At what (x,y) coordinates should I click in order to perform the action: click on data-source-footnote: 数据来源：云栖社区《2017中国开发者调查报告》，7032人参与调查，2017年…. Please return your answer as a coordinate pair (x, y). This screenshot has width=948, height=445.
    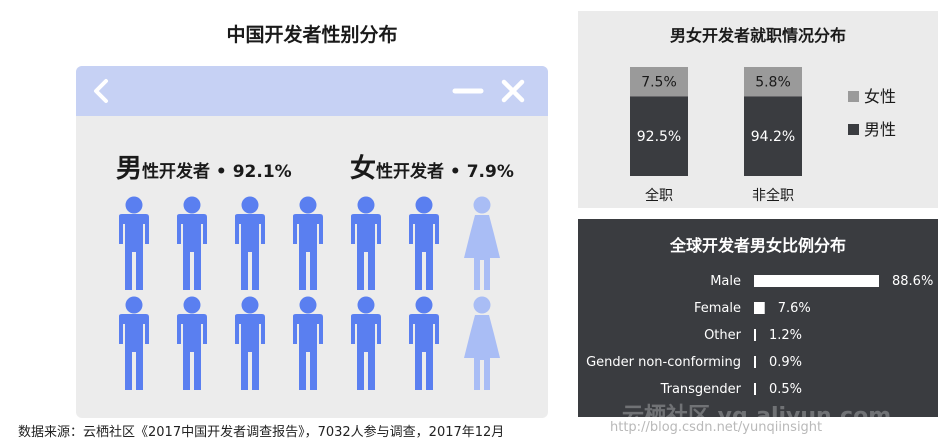
    Looking at the image, I should click on (261, 432).